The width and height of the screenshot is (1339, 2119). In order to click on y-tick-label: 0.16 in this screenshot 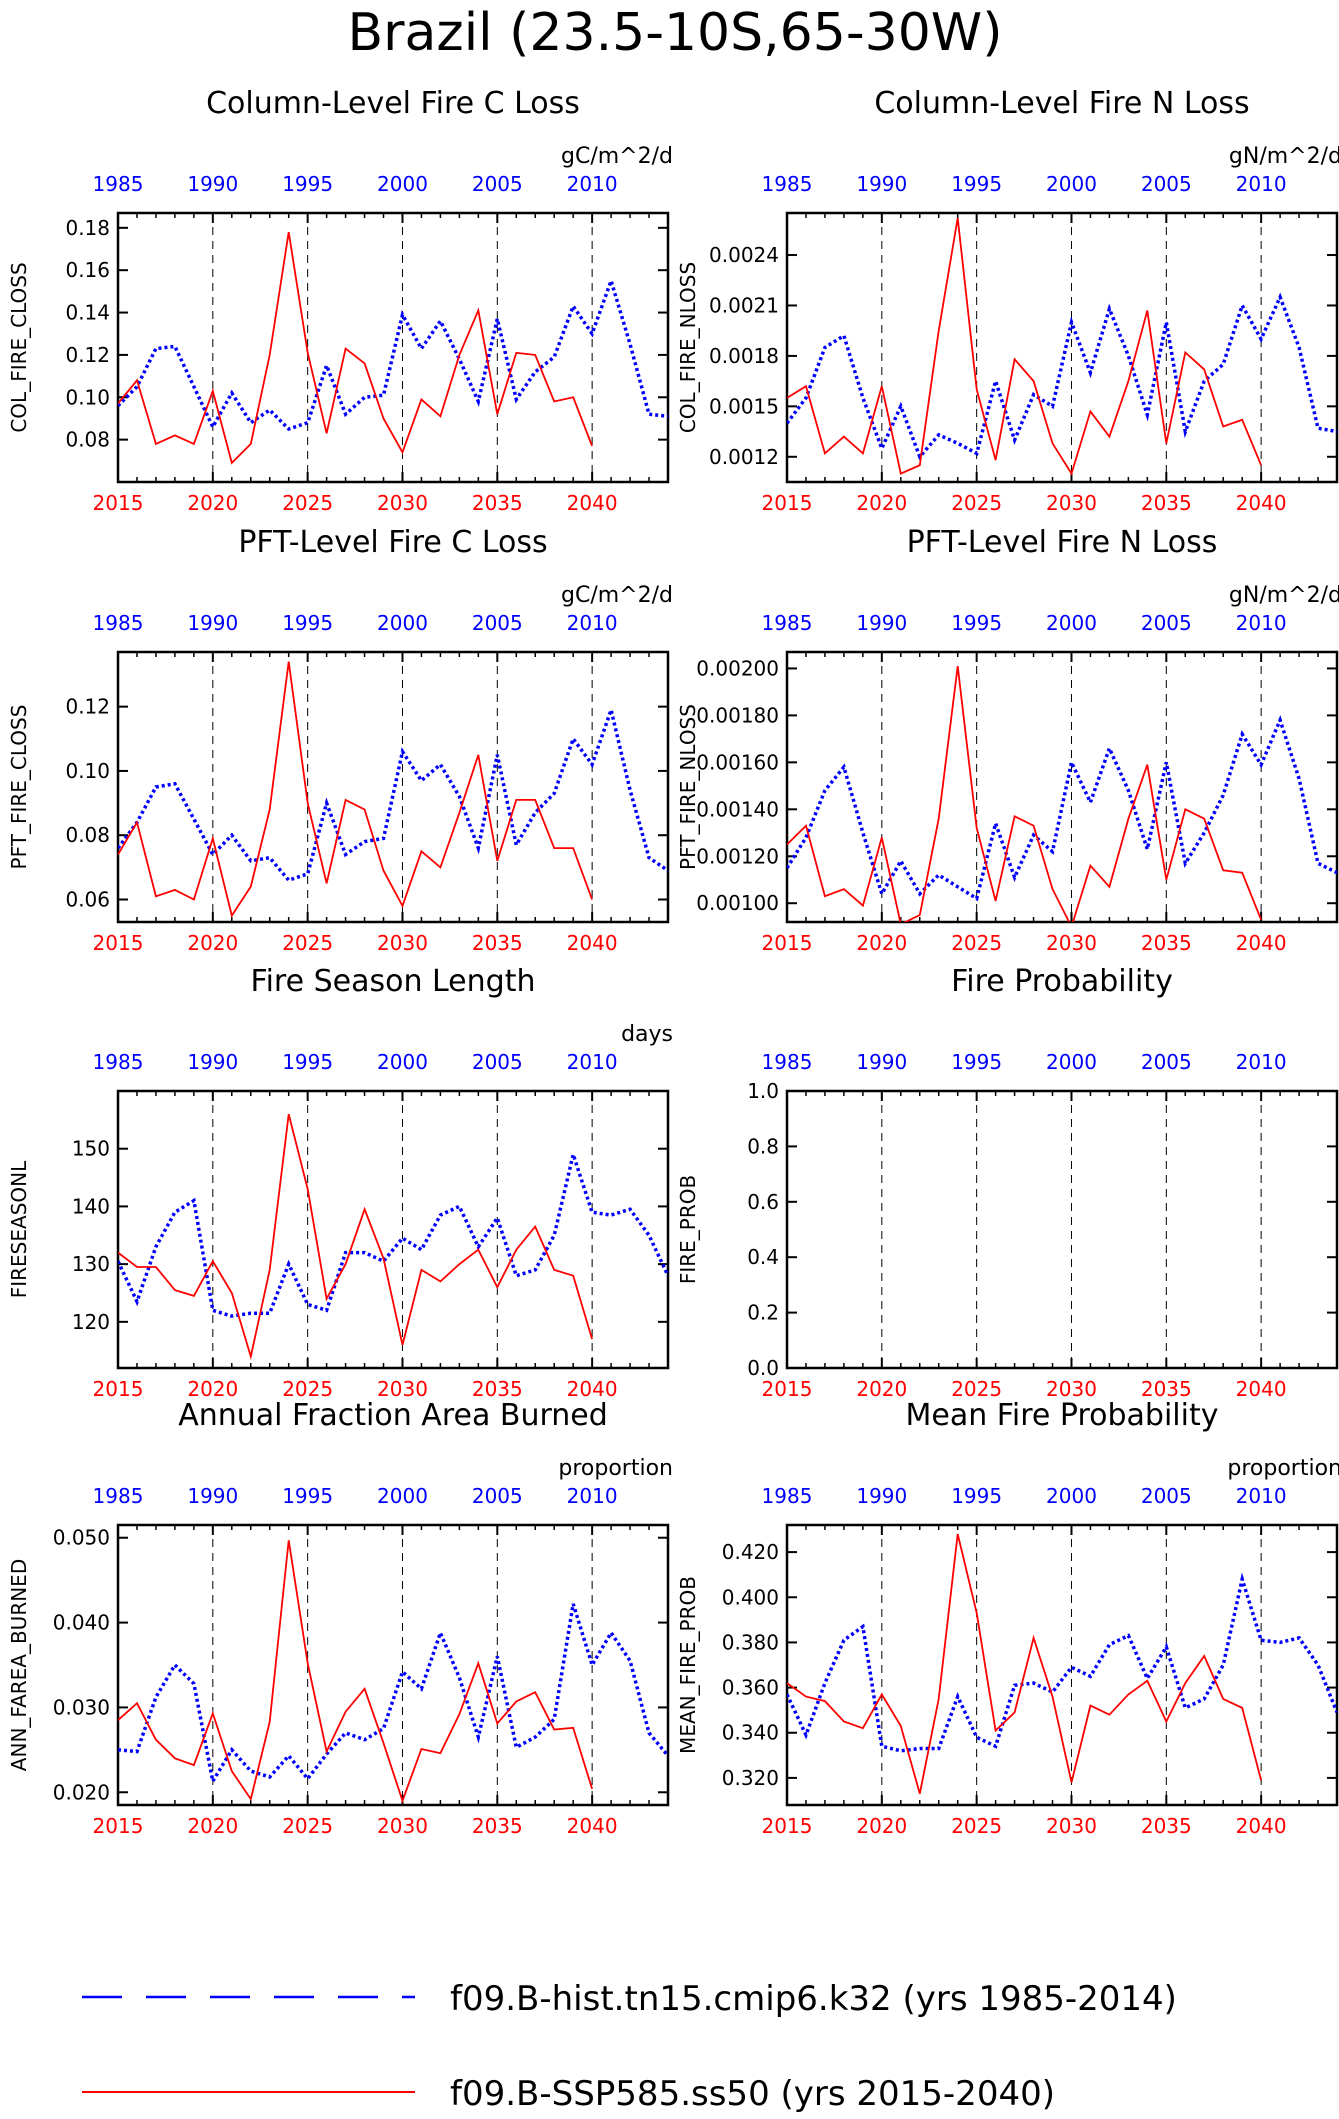, I will do `click(87, 270)`.